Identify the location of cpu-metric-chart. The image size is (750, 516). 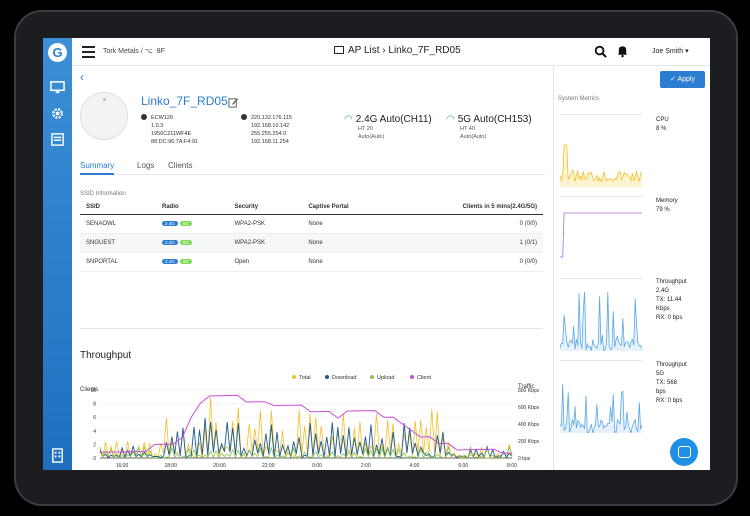
(601, 150).